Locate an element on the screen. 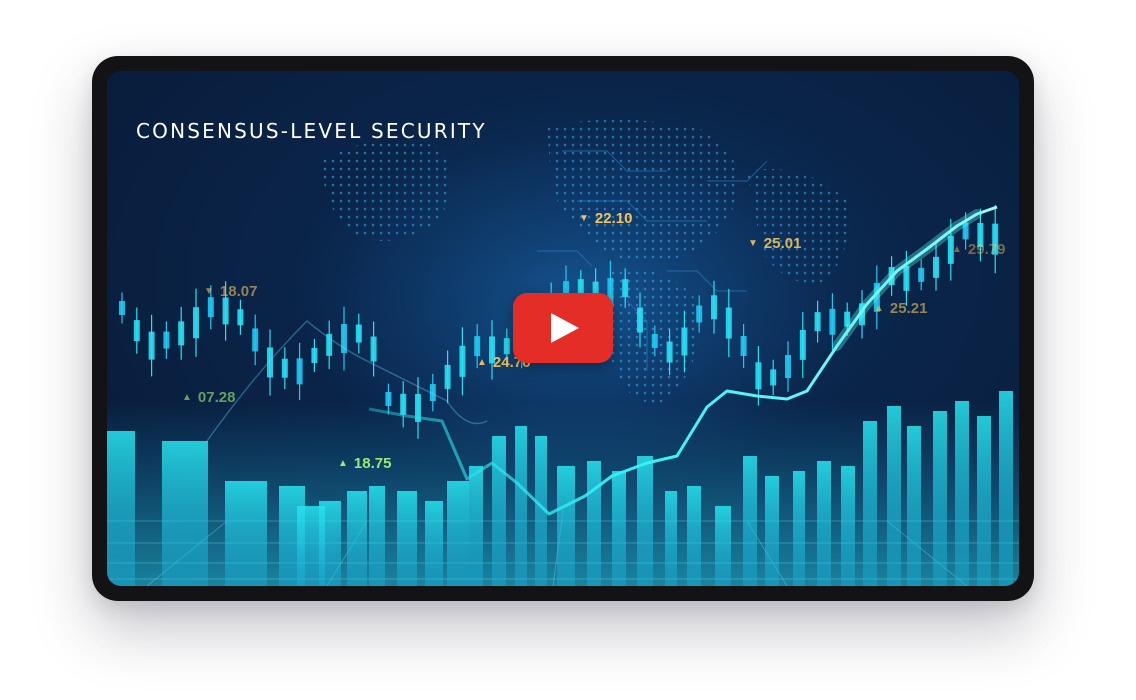 Image resolution: width=1136 pixels, height=700 pixels. circuit-lines is located at coordinates (652, 260).